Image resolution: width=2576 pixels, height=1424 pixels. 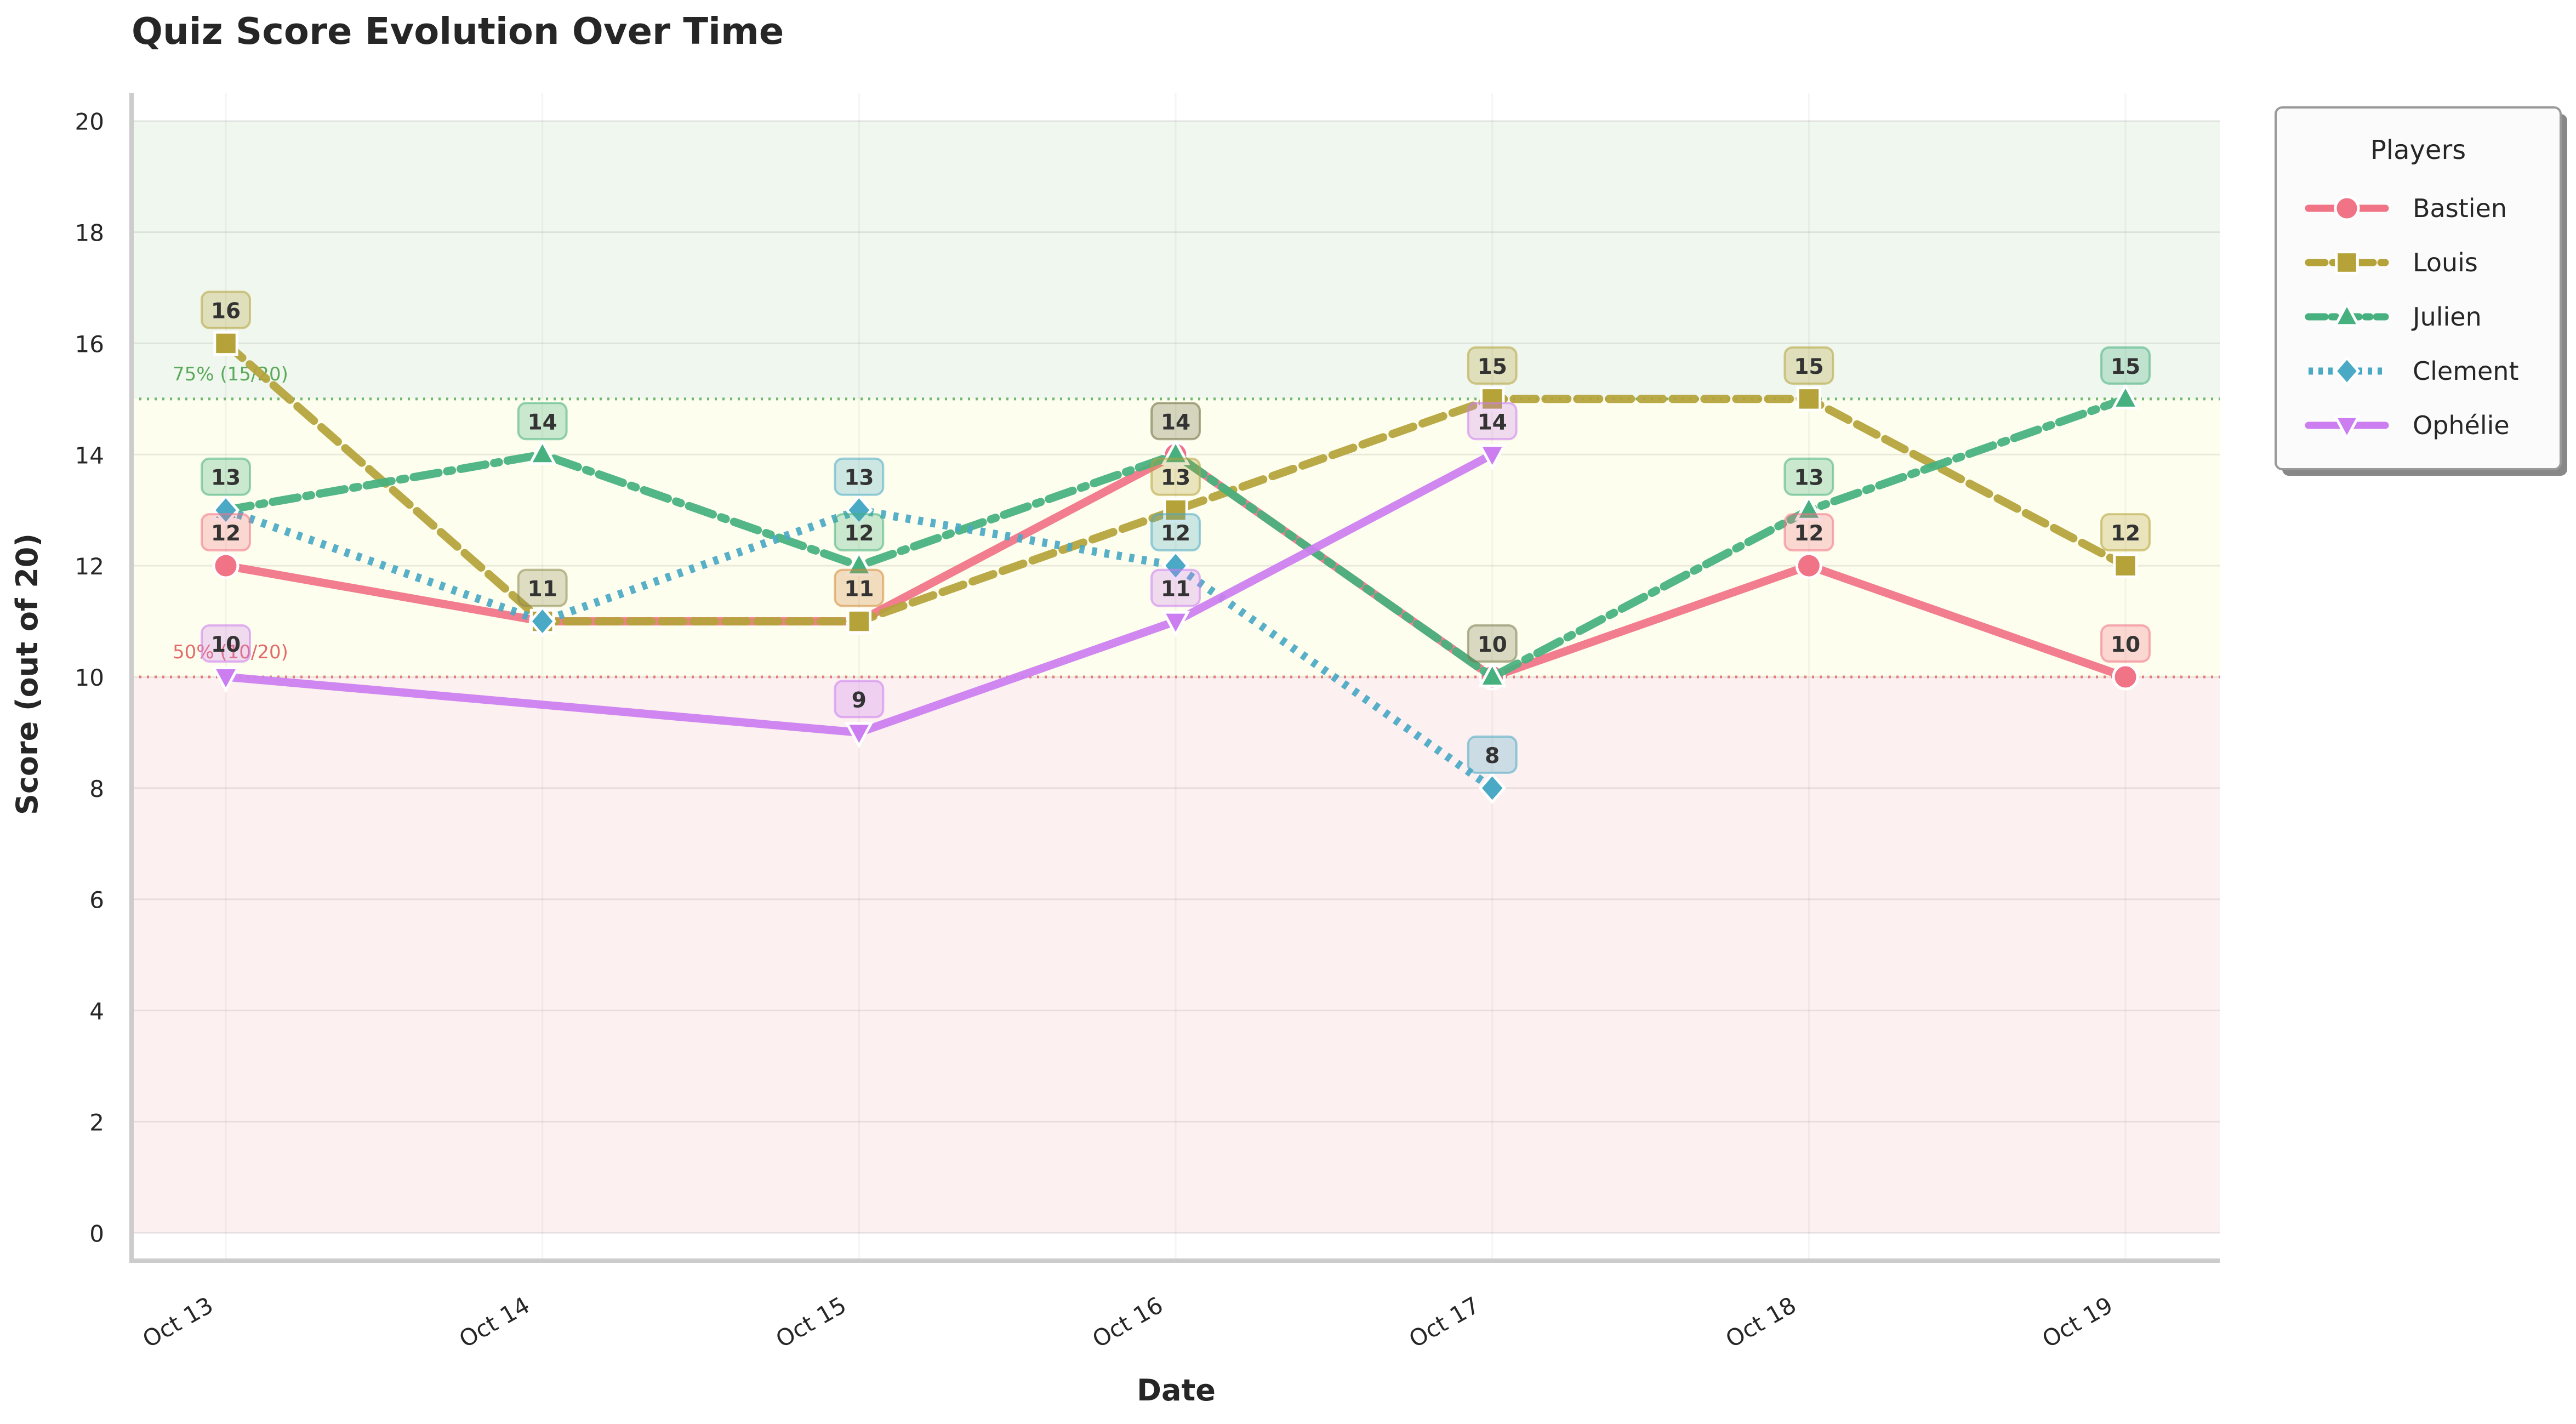 I want to click on series-line-ophelie, so click(x=859, y=593).